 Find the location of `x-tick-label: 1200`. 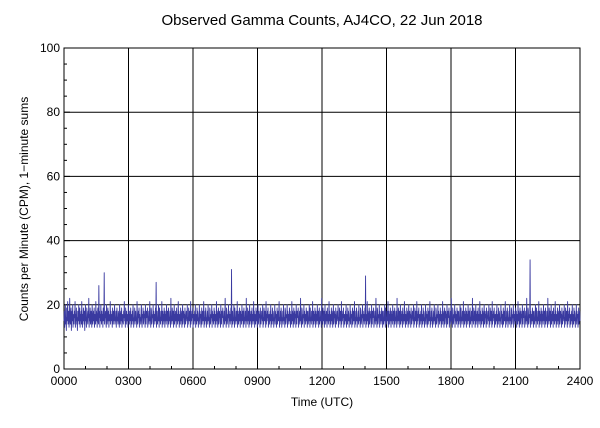

x-tick-label: 1200 is located at coordinates (322, 381).